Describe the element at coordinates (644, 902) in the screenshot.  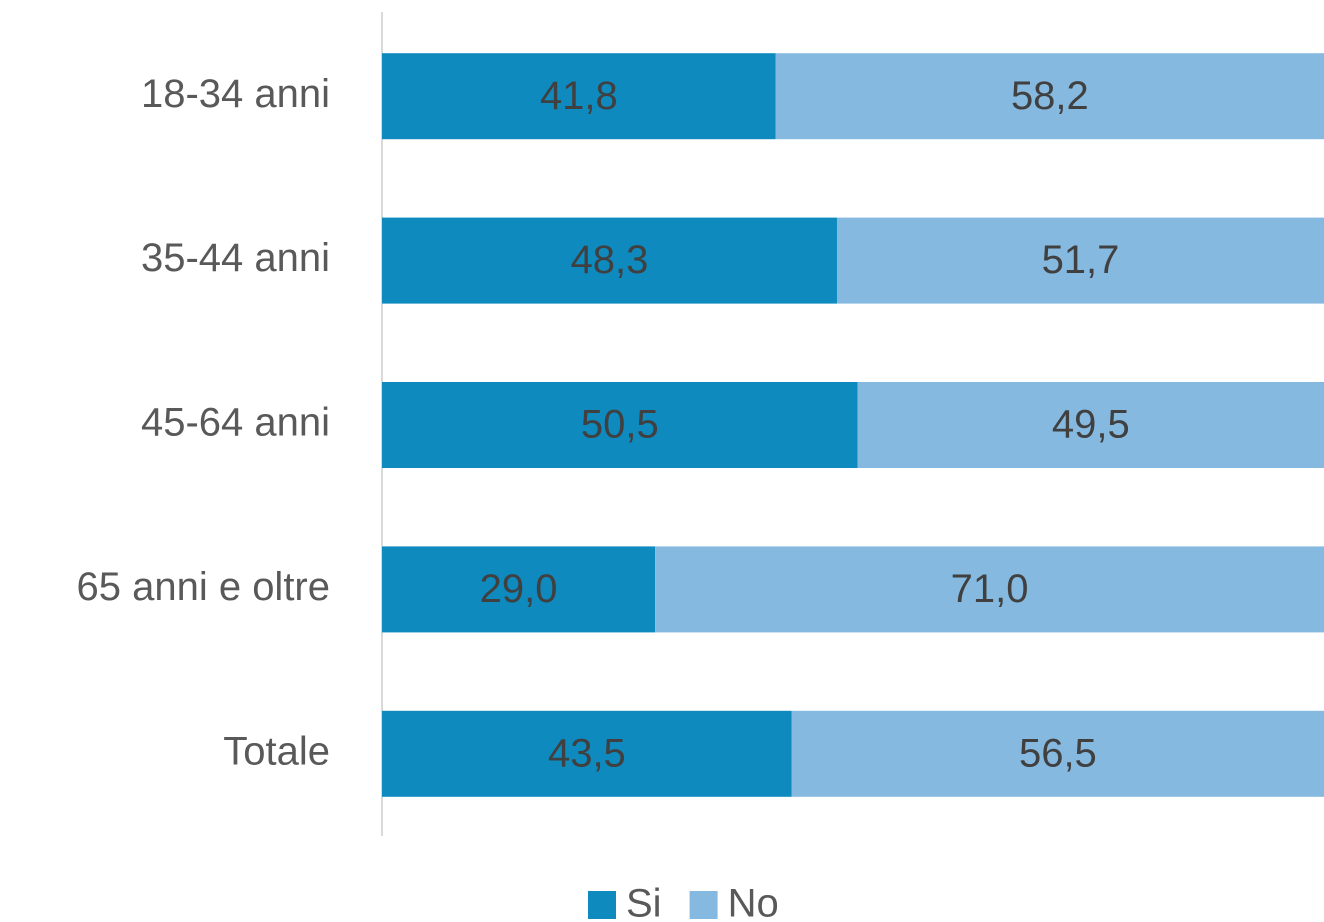
I see `legend-label: Si` at that location.